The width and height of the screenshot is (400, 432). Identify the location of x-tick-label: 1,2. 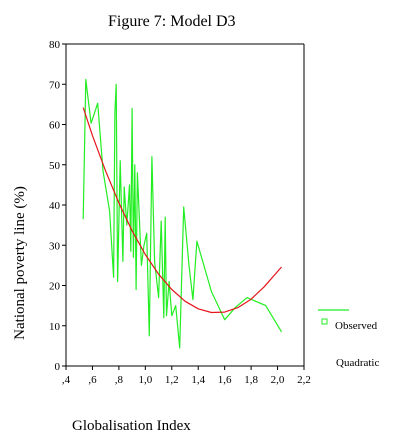
(172, 380).